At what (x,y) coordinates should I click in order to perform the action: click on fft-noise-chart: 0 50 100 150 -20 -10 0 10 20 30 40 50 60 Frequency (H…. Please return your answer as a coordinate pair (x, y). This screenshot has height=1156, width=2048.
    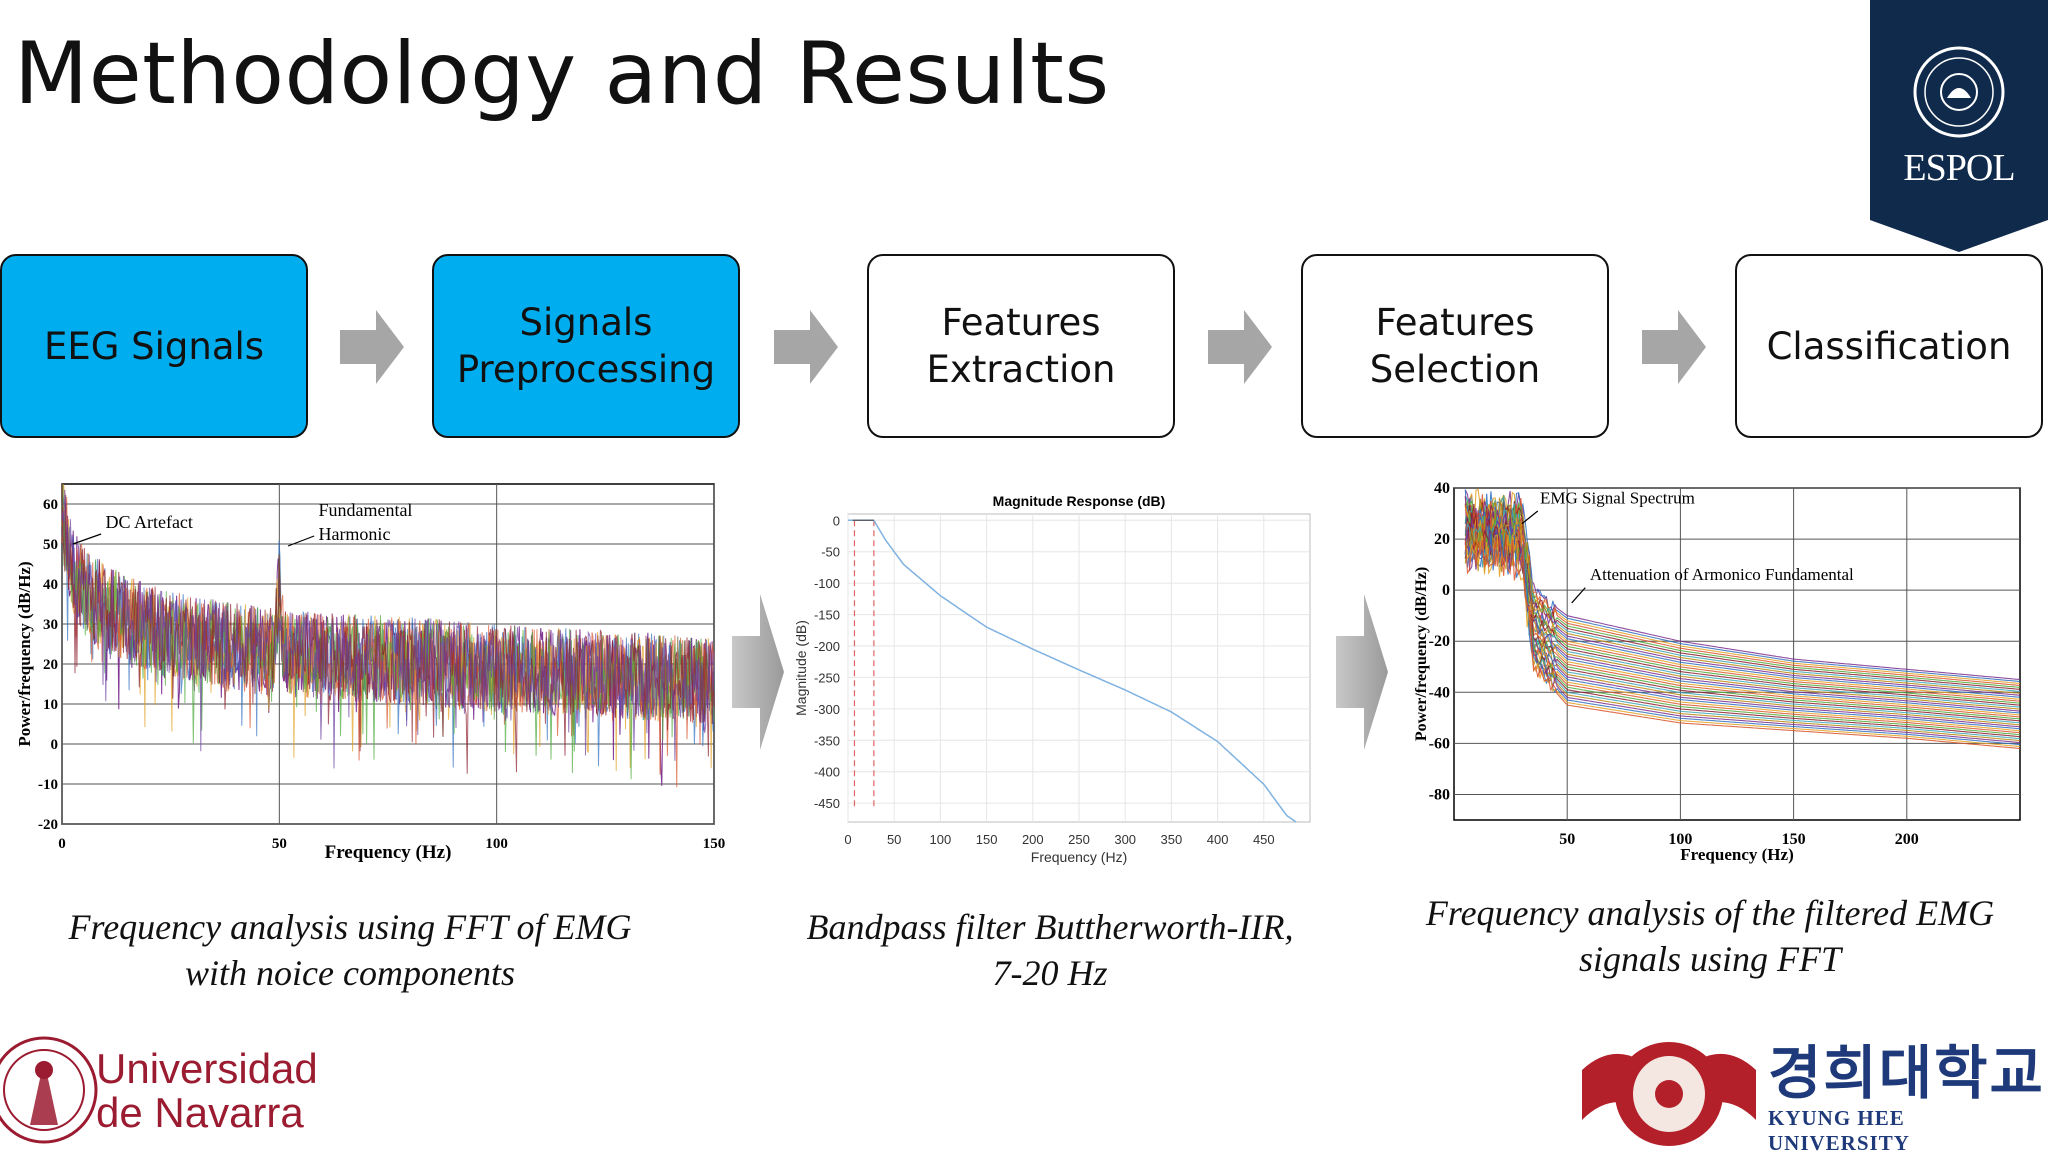
    Looking at the image, I should click on (370, 673).